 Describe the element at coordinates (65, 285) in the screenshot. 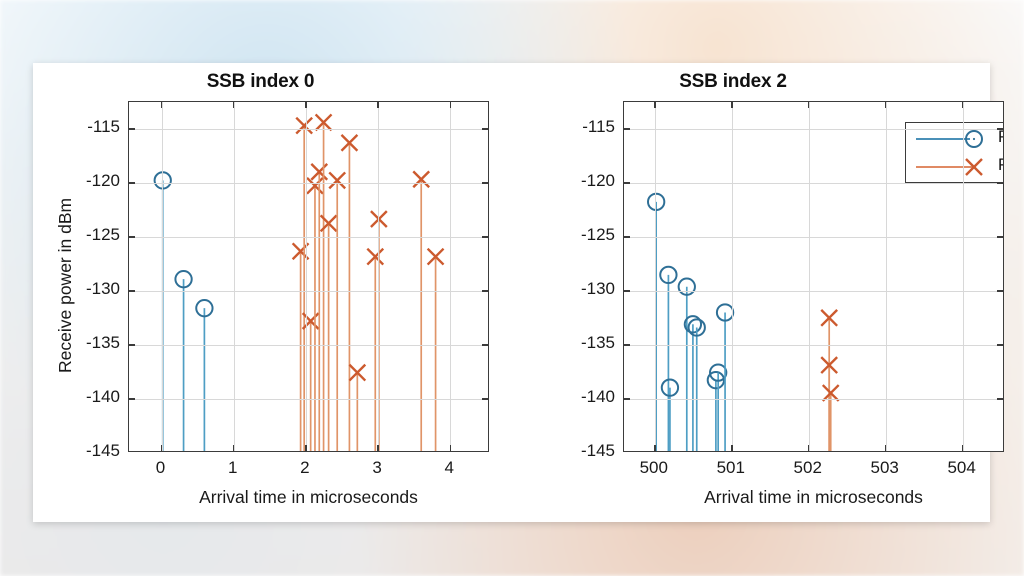

I see `y-axis-title-left: Receive power in dBm` at that location.